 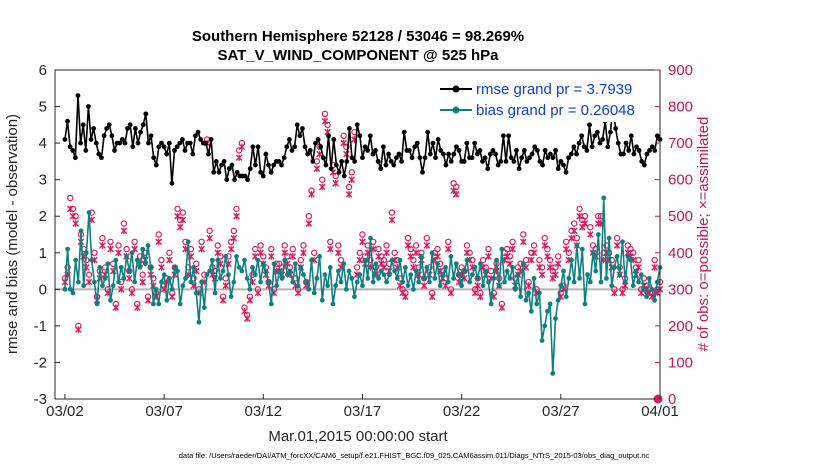 What do you see at coordinates (660, 411) in the screenshot?
I see `x-tick-label: 04/01` at bounding box center [660, 411].